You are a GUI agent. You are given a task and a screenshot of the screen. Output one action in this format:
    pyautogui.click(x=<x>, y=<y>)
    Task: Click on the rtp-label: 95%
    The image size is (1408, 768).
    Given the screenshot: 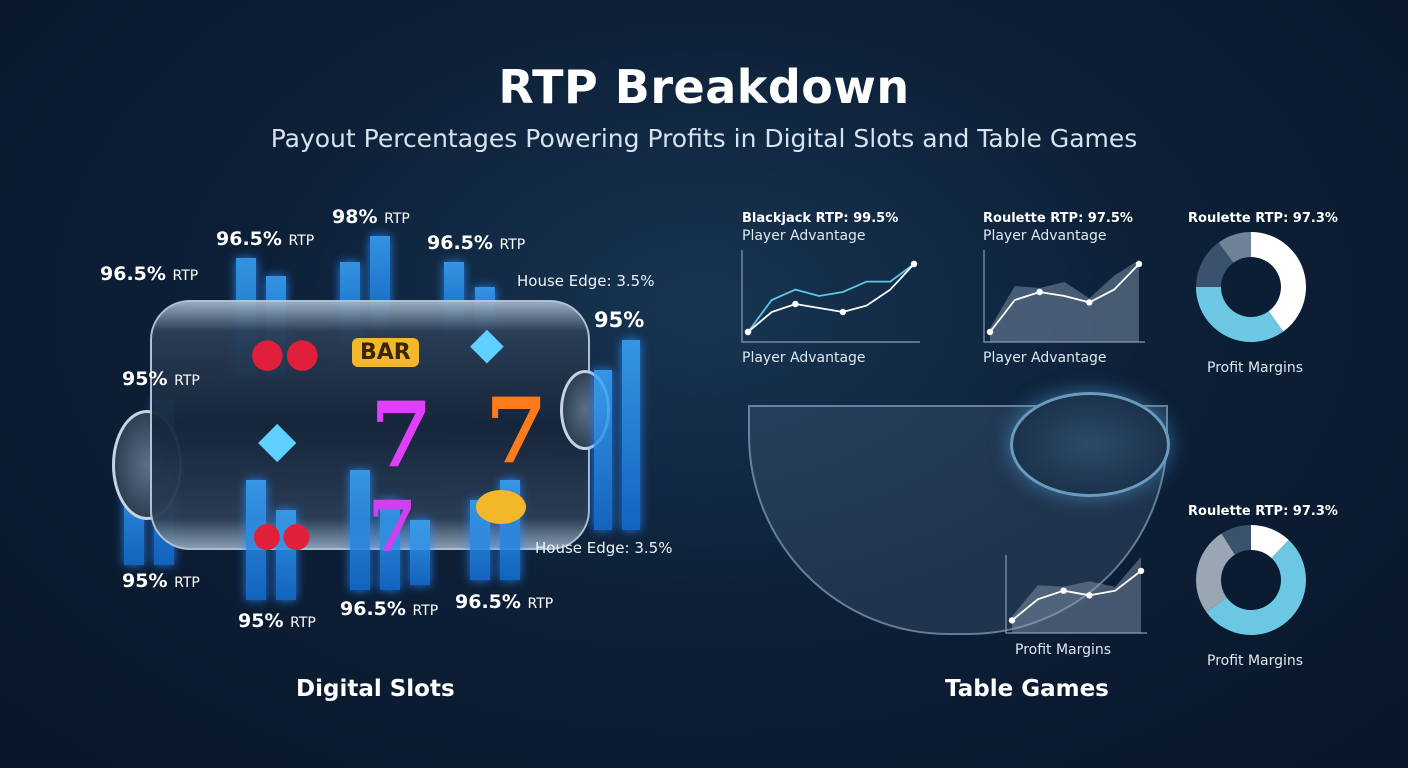 What is the action you would take?
    pyautogui.click(x=619, y=320)
    